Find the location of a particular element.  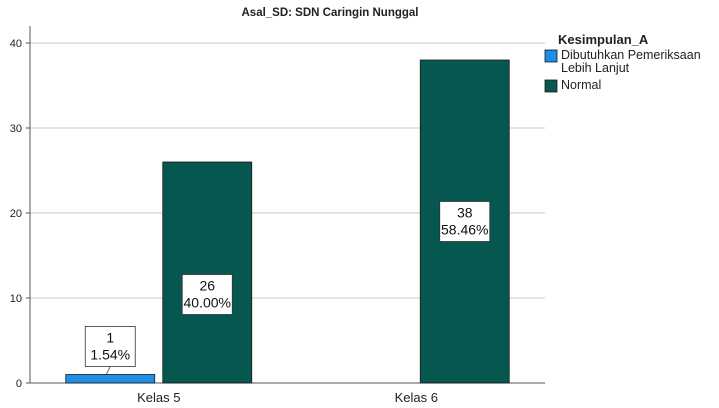

y-tick-label: 10 is located at coordinates (16, 299).